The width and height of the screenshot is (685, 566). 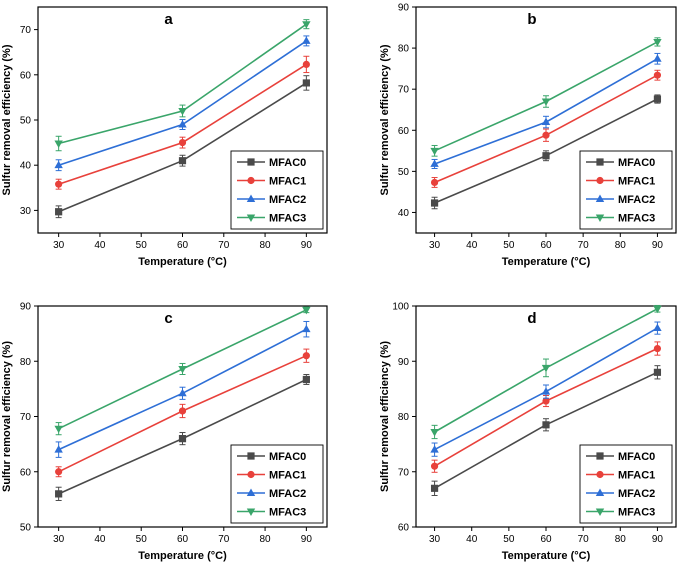 I want to click on legend-label: MFAC3, so click(x=287, y=219).